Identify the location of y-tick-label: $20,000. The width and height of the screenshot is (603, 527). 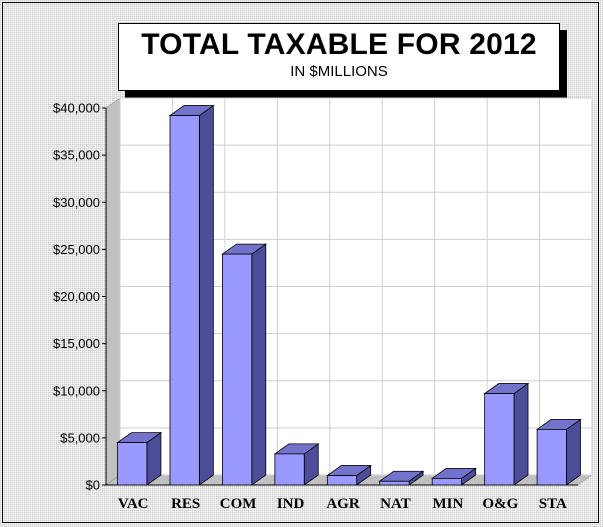
(76, 296).